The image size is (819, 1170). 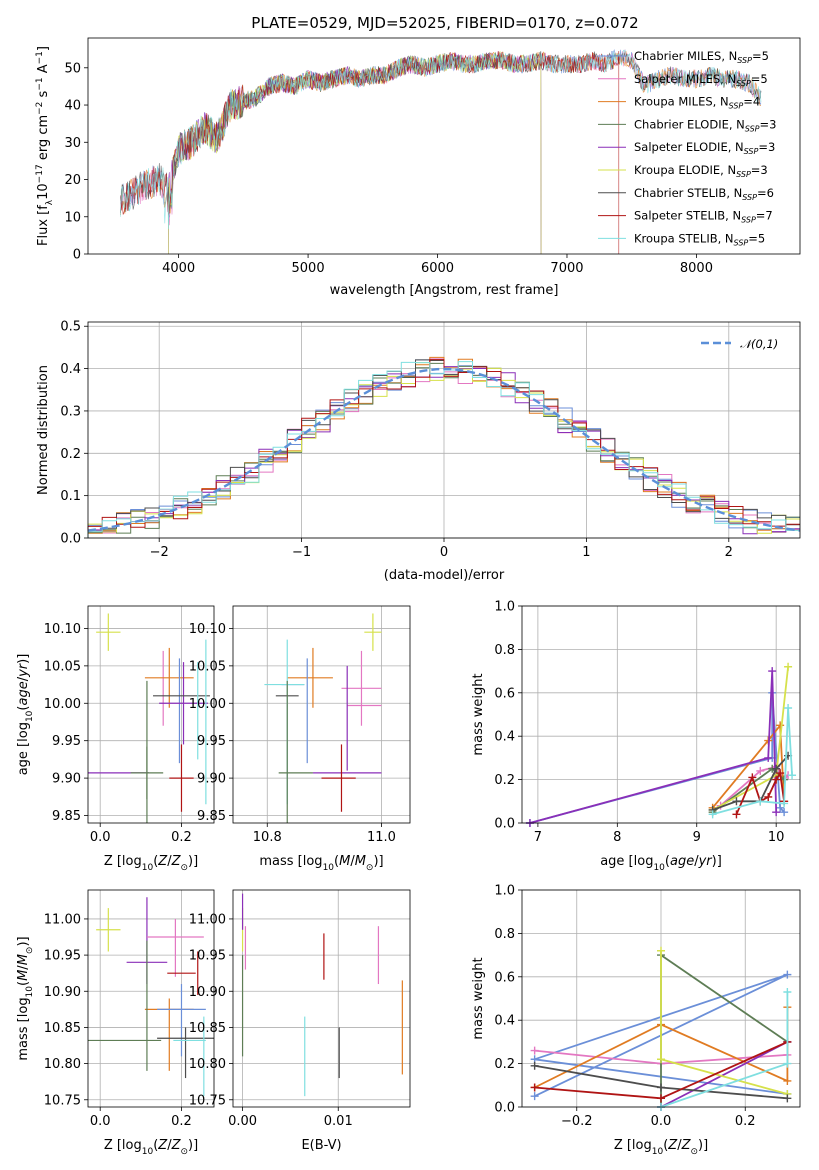 What do you see at coordinates (70, 369) in the screenshot?
I see `y-tick-label: 0.4` at bounding box center [70, 369].